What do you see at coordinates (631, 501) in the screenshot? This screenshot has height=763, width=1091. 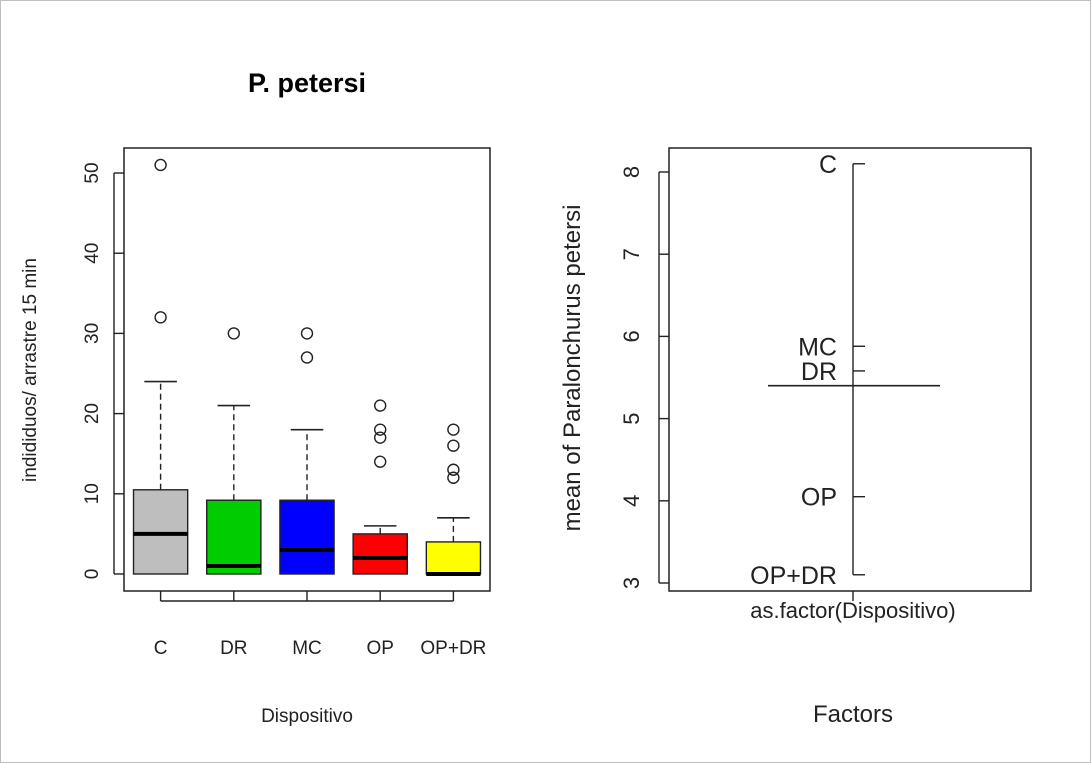 I see `y-tick-label: 4` at bounding box center [631, 501].